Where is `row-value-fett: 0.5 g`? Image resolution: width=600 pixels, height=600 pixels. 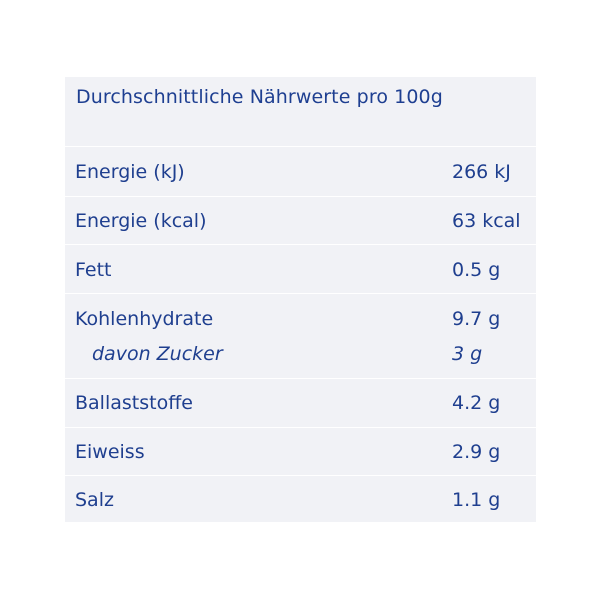
row-value-fett: 0.5 g is located at coordinates (476, 270).